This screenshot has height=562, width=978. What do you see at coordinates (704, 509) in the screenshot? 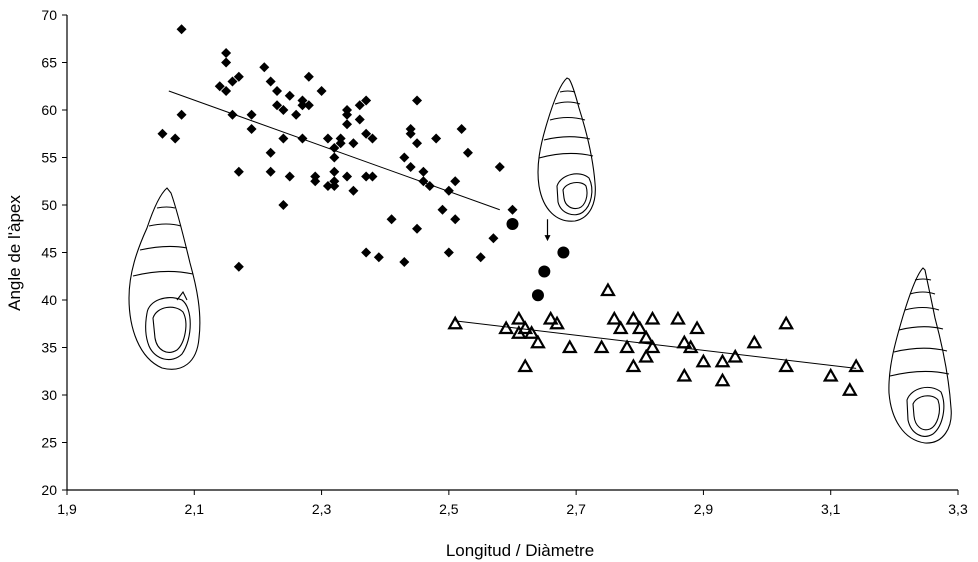
I see `x-tick-label: 2,9` at bounding box center [704, 509].